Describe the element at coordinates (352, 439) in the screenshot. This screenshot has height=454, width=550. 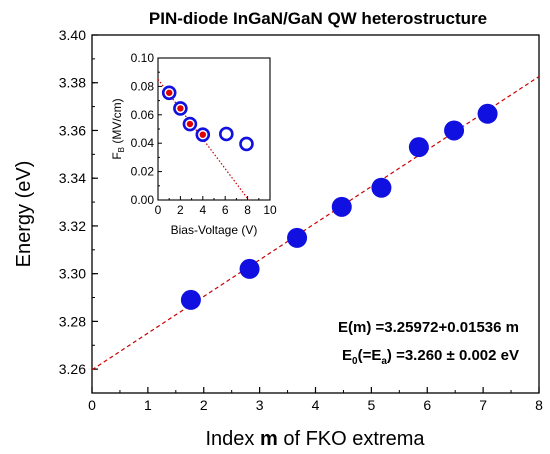
I see `x-axis-label-suffix: of FKO extrema` at that location.